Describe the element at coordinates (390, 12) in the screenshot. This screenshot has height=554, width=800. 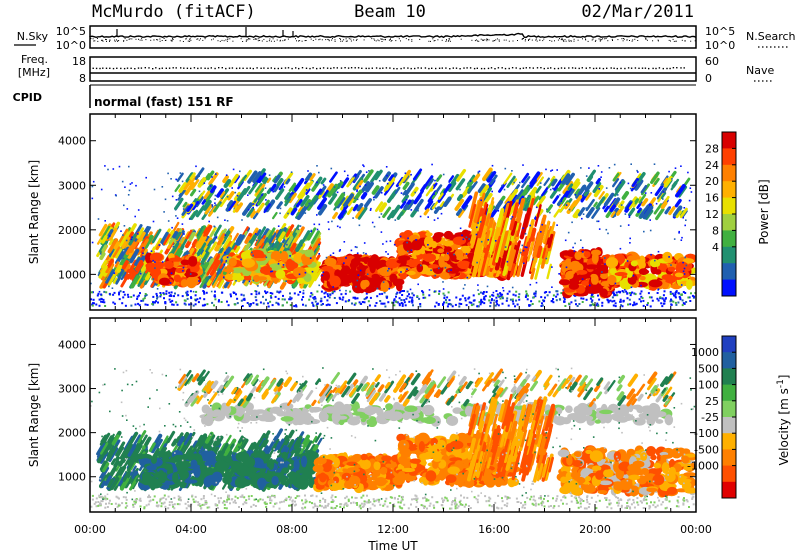
I see `beam-title: Beam 10` at that location.